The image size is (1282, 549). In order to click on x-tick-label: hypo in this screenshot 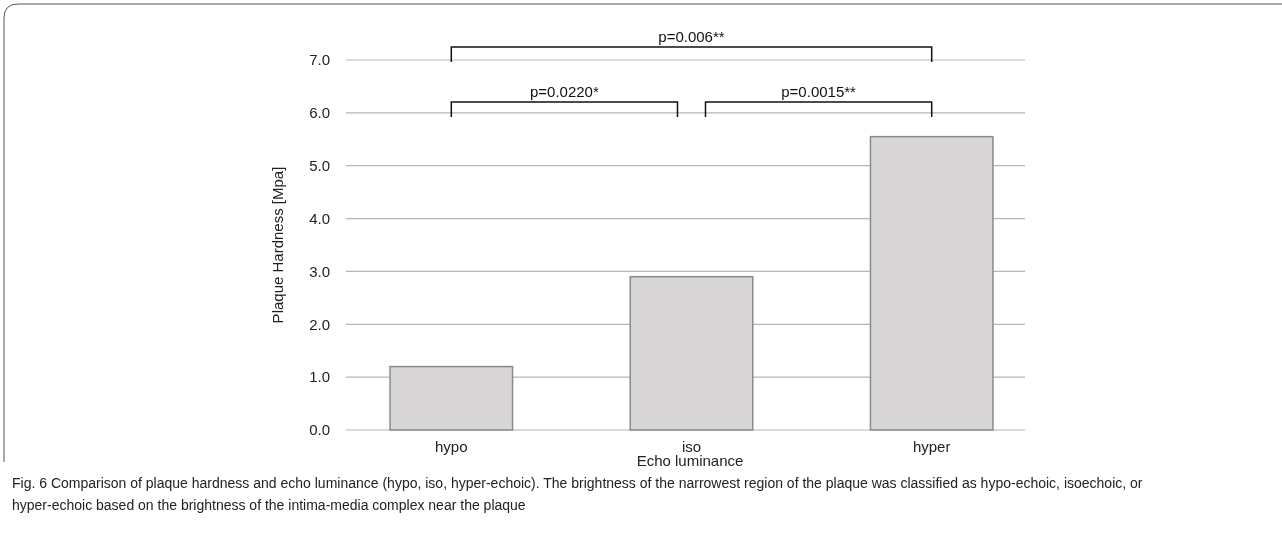, I will do `click(451, 446)`.